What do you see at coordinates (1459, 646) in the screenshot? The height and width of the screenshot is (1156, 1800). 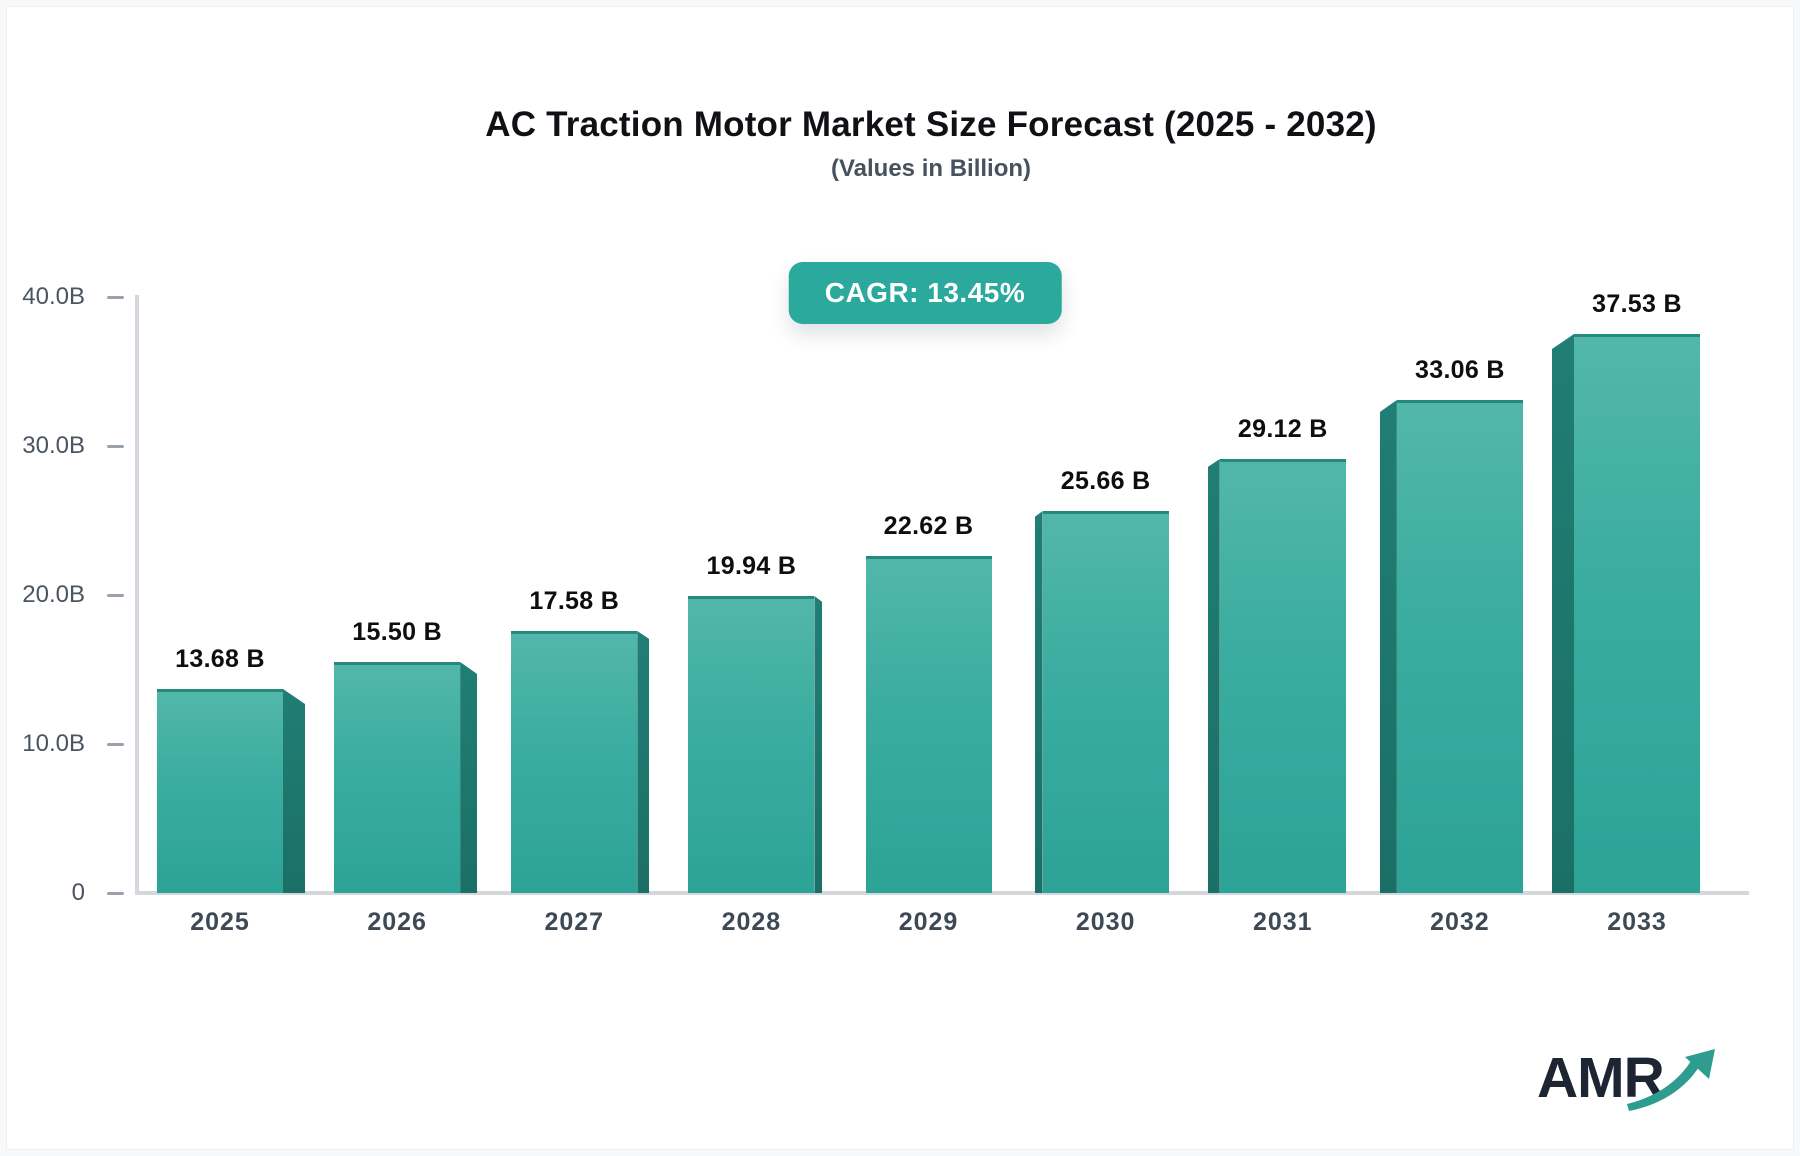 I see `bar-2032` at bounding box center [1459, 646].